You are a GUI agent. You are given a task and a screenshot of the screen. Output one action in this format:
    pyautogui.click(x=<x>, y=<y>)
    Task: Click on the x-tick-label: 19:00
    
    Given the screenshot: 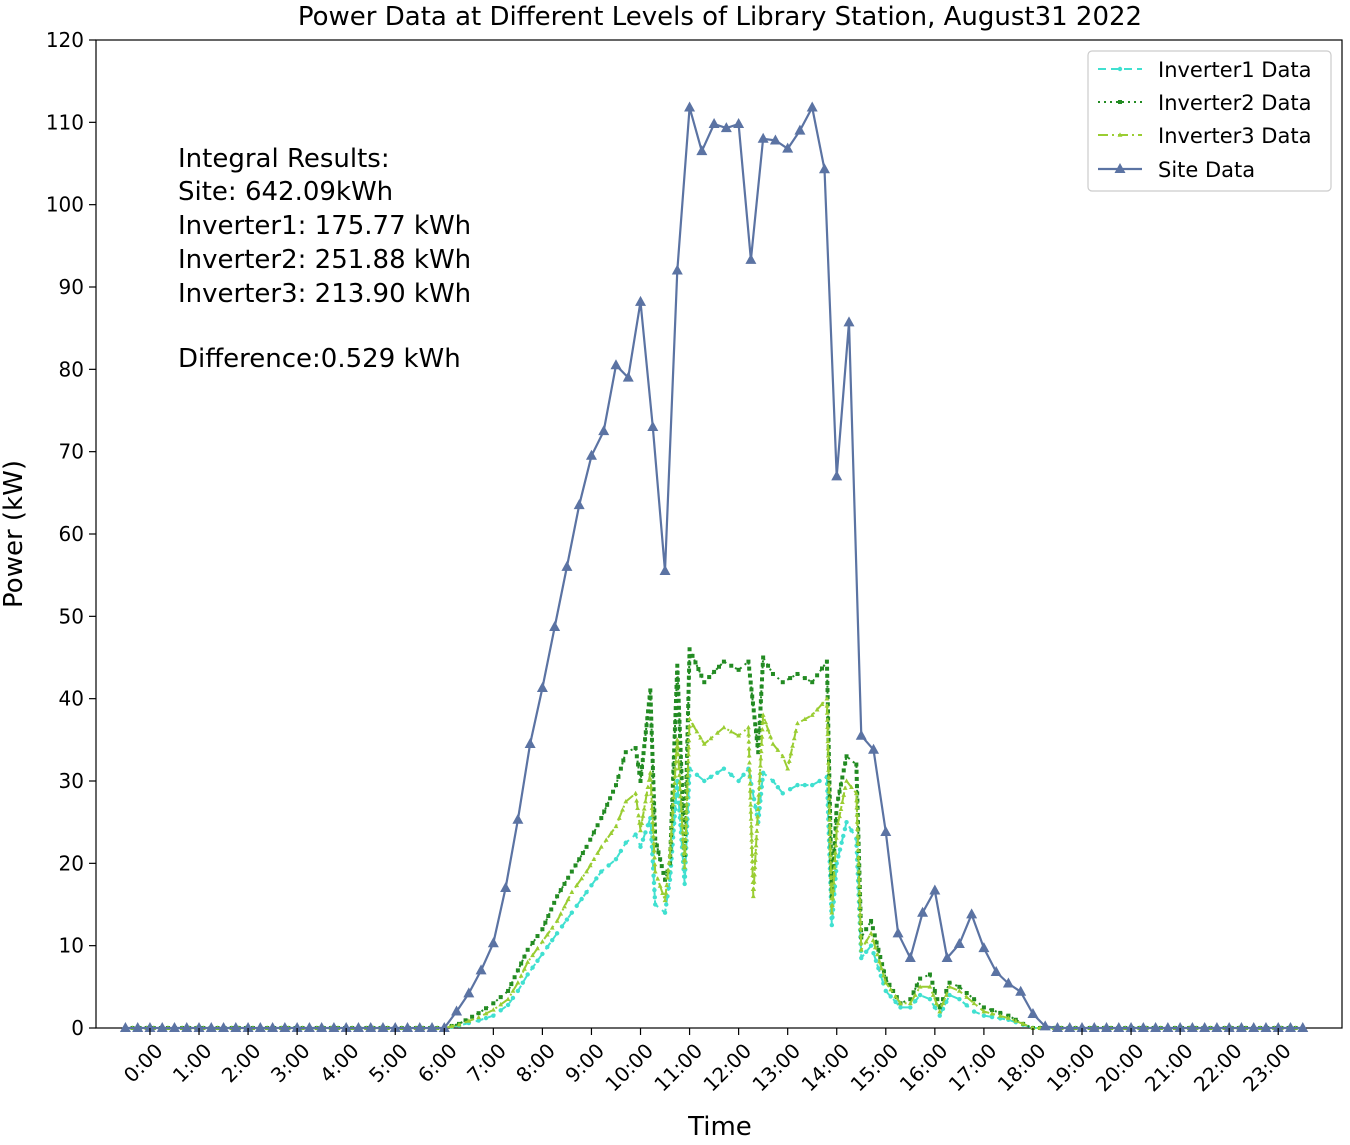 What is the action you would take?
    pyautogui.click(x=1071, y=1068)
    